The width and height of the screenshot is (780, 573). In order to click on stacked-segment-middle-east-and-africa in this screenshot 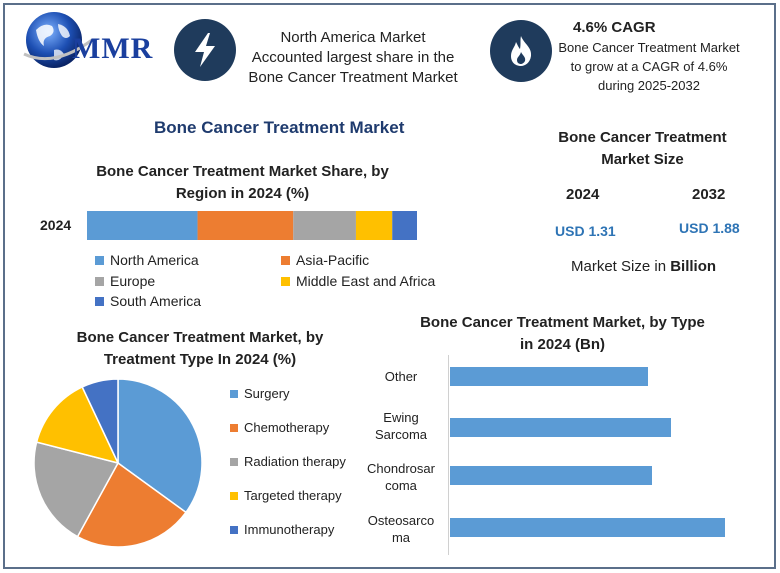, I will do `click(374, 225)`.